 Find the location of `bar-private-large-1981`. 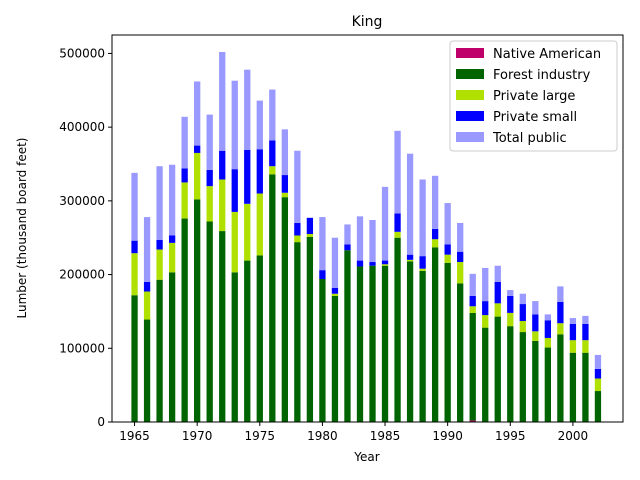

bar-private-large-1981 is located at coordinates (335, 294).